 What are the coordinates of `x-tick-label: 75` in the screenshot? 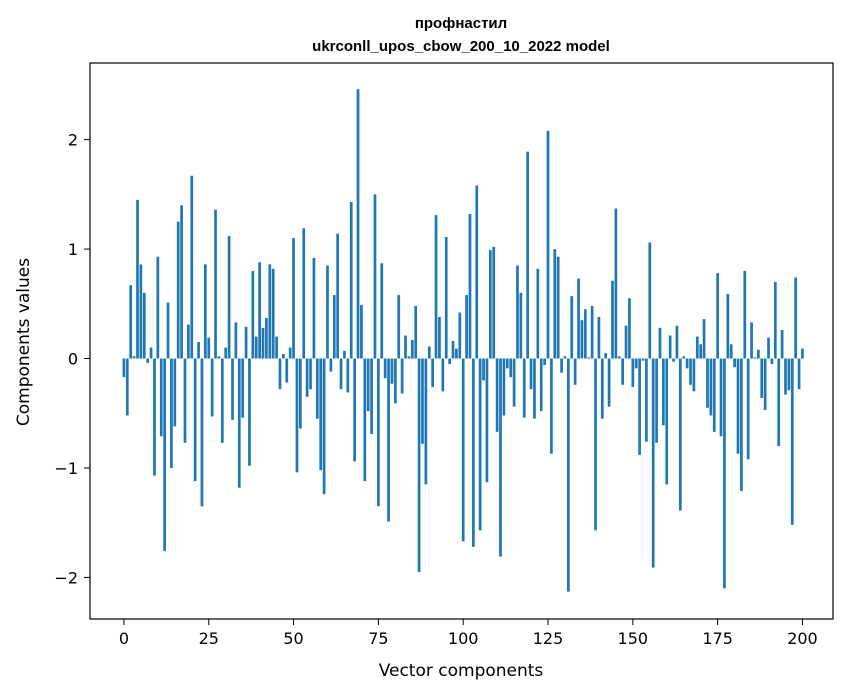 It's located at (378, 638).